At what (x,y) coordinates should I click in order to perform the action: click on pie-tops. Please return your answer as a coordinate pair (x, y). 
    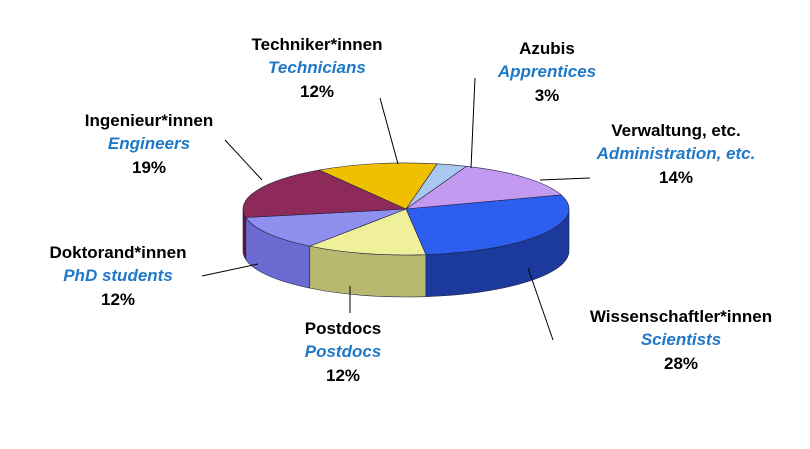
    Looking at the image, I should click on (406, 209).